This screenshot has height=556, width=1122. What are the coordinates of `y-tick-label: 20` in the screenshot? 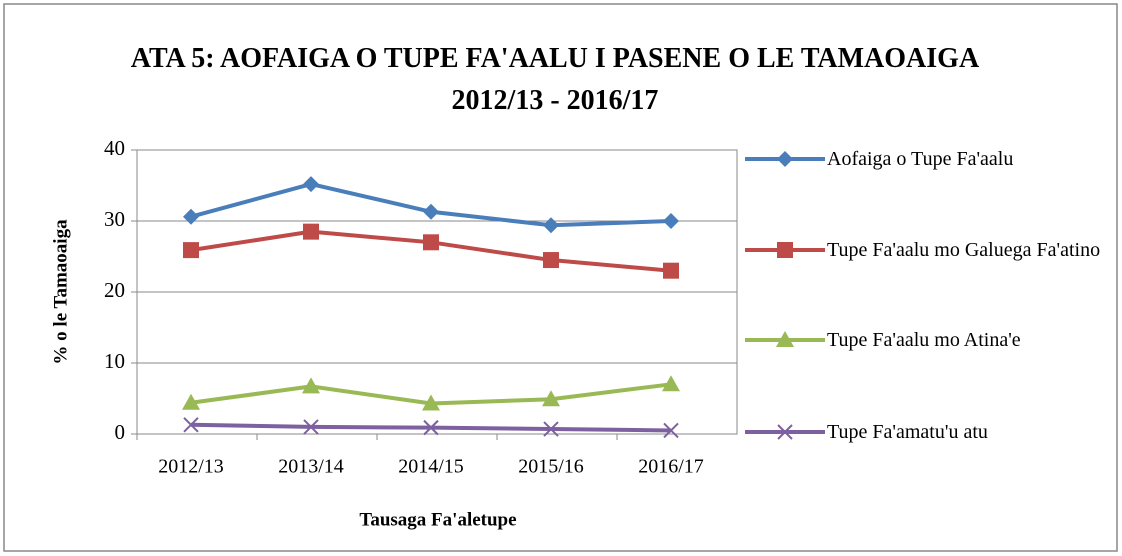 It's located at (114, 290).